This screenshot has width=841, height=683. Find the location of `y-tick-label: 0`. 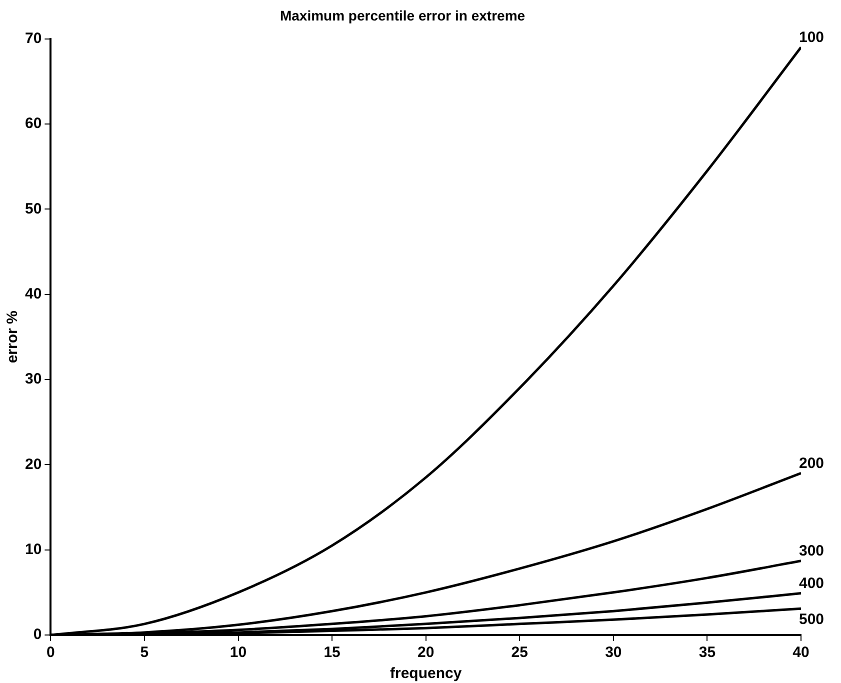

y-tick-label: 0 is located at coordinates (37, 635).